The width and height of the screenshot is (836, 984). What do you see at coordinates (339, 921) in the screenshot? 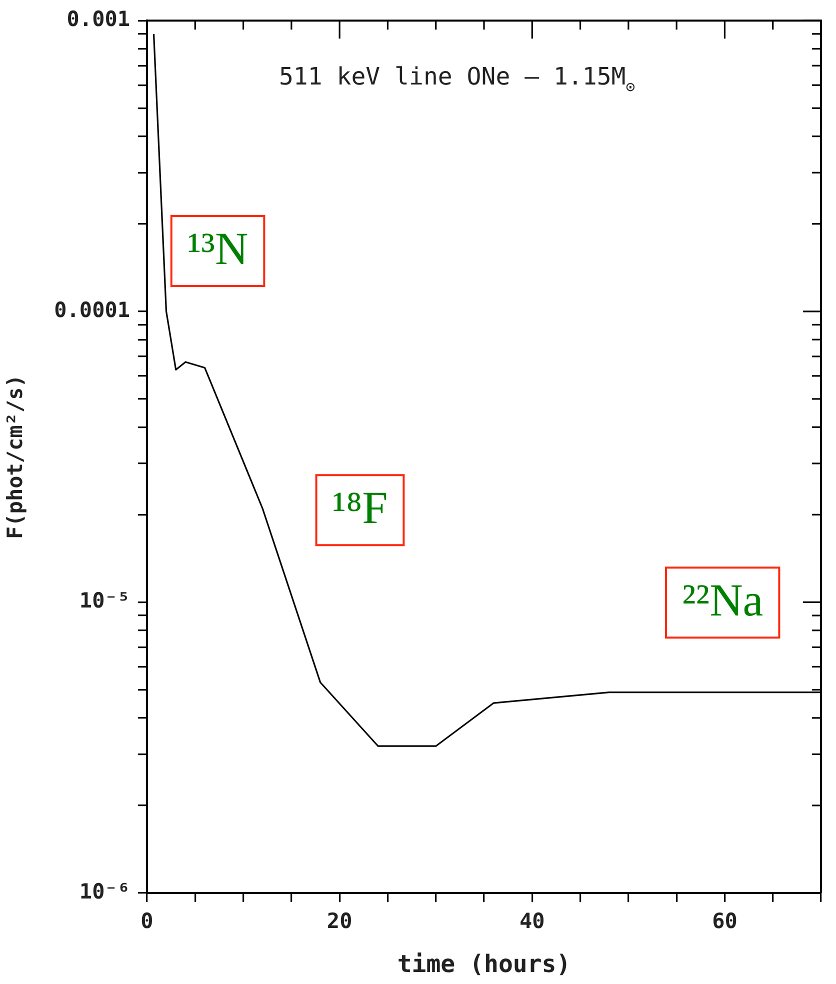
I see `x-tick-label: 20` at bounding box center [339, 921].